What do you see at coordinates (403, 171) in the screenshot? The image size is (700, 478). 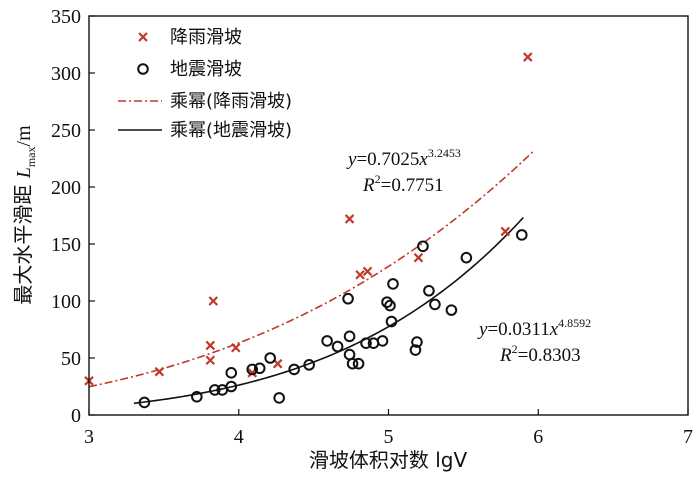 I see `equation-rain: y=0.7025x3.2453 R2=0.7751` at bounding box center [403, 171].